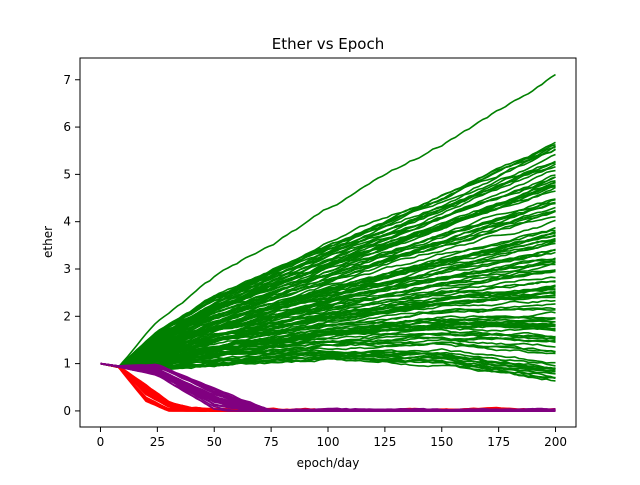 This screenshot has height=485, width=640. I want to click on x-axis-label: epoch/day, so click(328, 463).